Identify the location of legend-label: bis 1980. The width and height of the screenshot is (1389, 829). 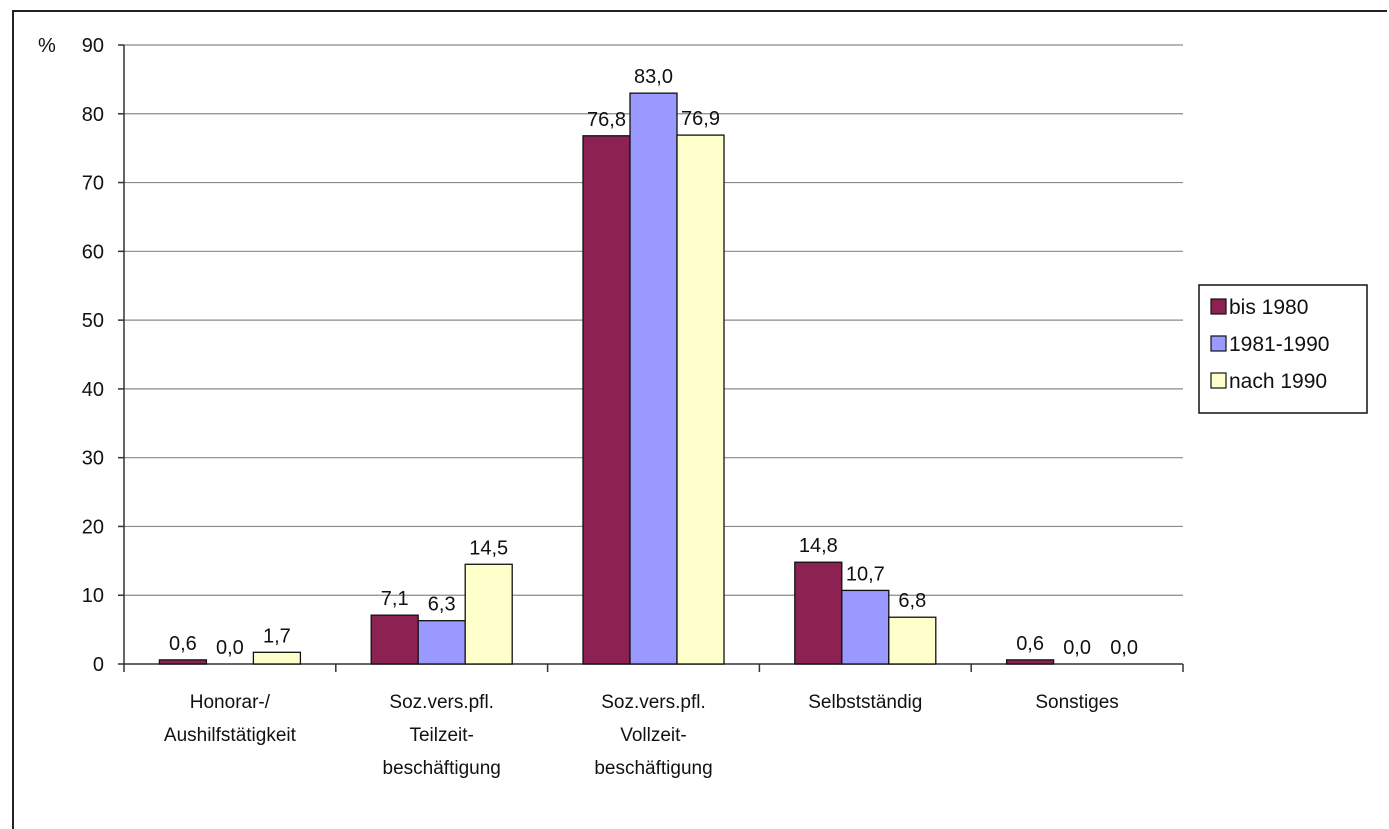
(1268, 307).